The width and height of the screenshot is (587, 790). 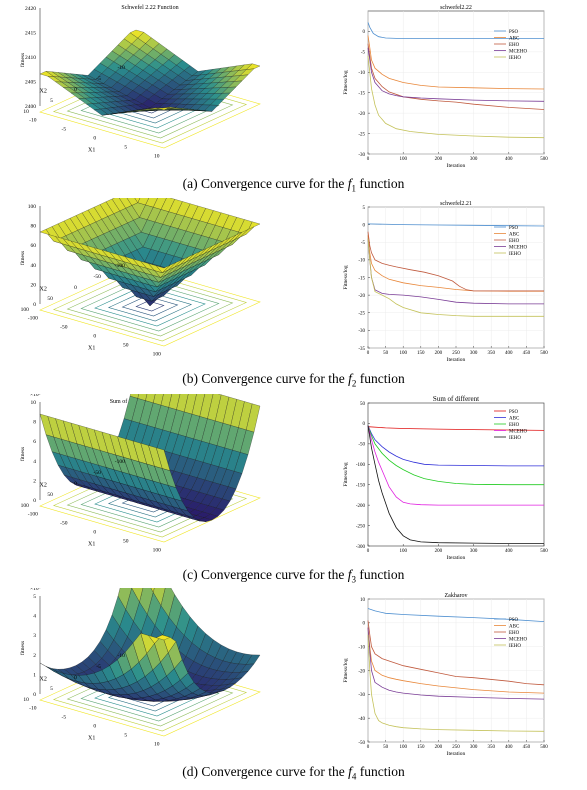 What do you see at coordinates (354, 776) in the screenshot?
I see `caption-d-subscript: 4` at bounding box center [354, 776].